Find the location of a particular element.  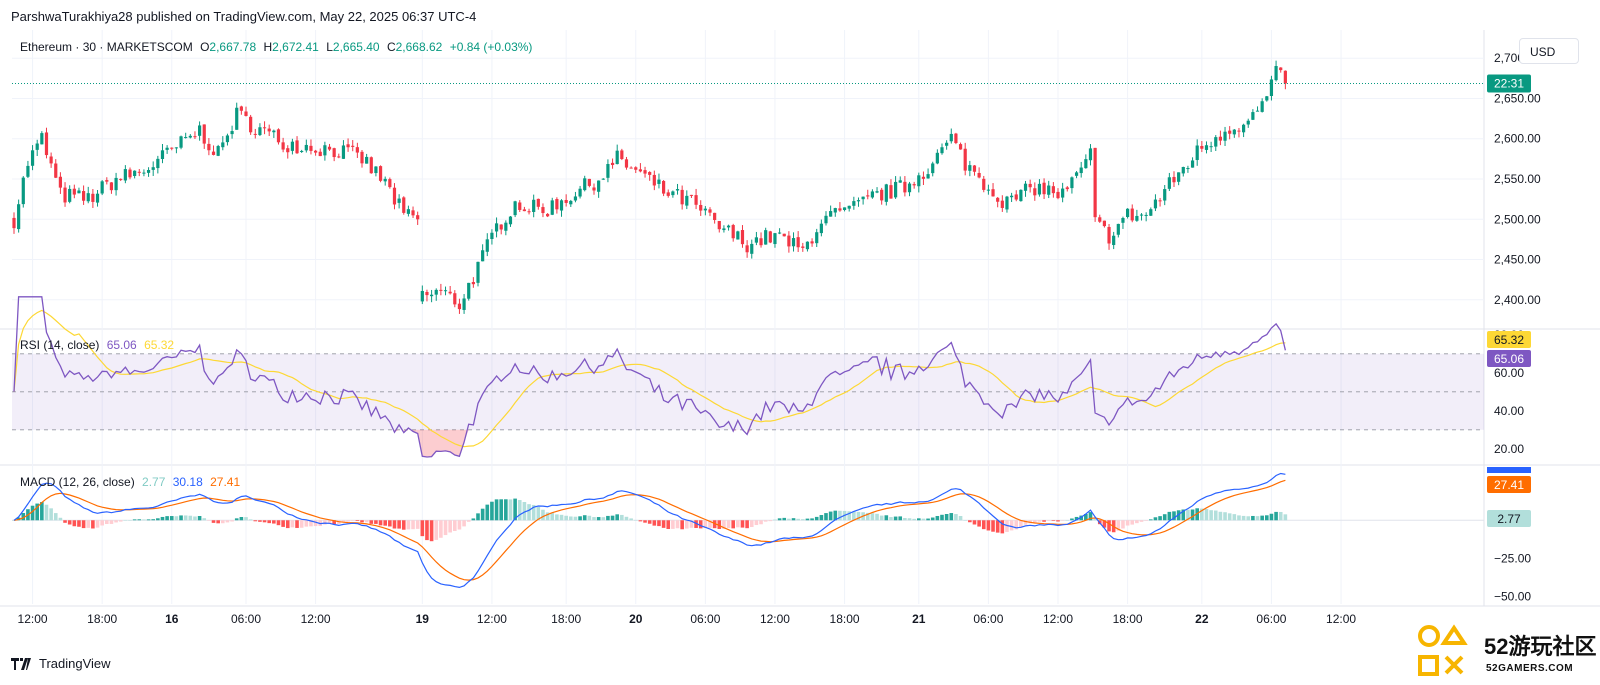

rsi-title: RSI (14, close) is located at coordinates (60, 345).